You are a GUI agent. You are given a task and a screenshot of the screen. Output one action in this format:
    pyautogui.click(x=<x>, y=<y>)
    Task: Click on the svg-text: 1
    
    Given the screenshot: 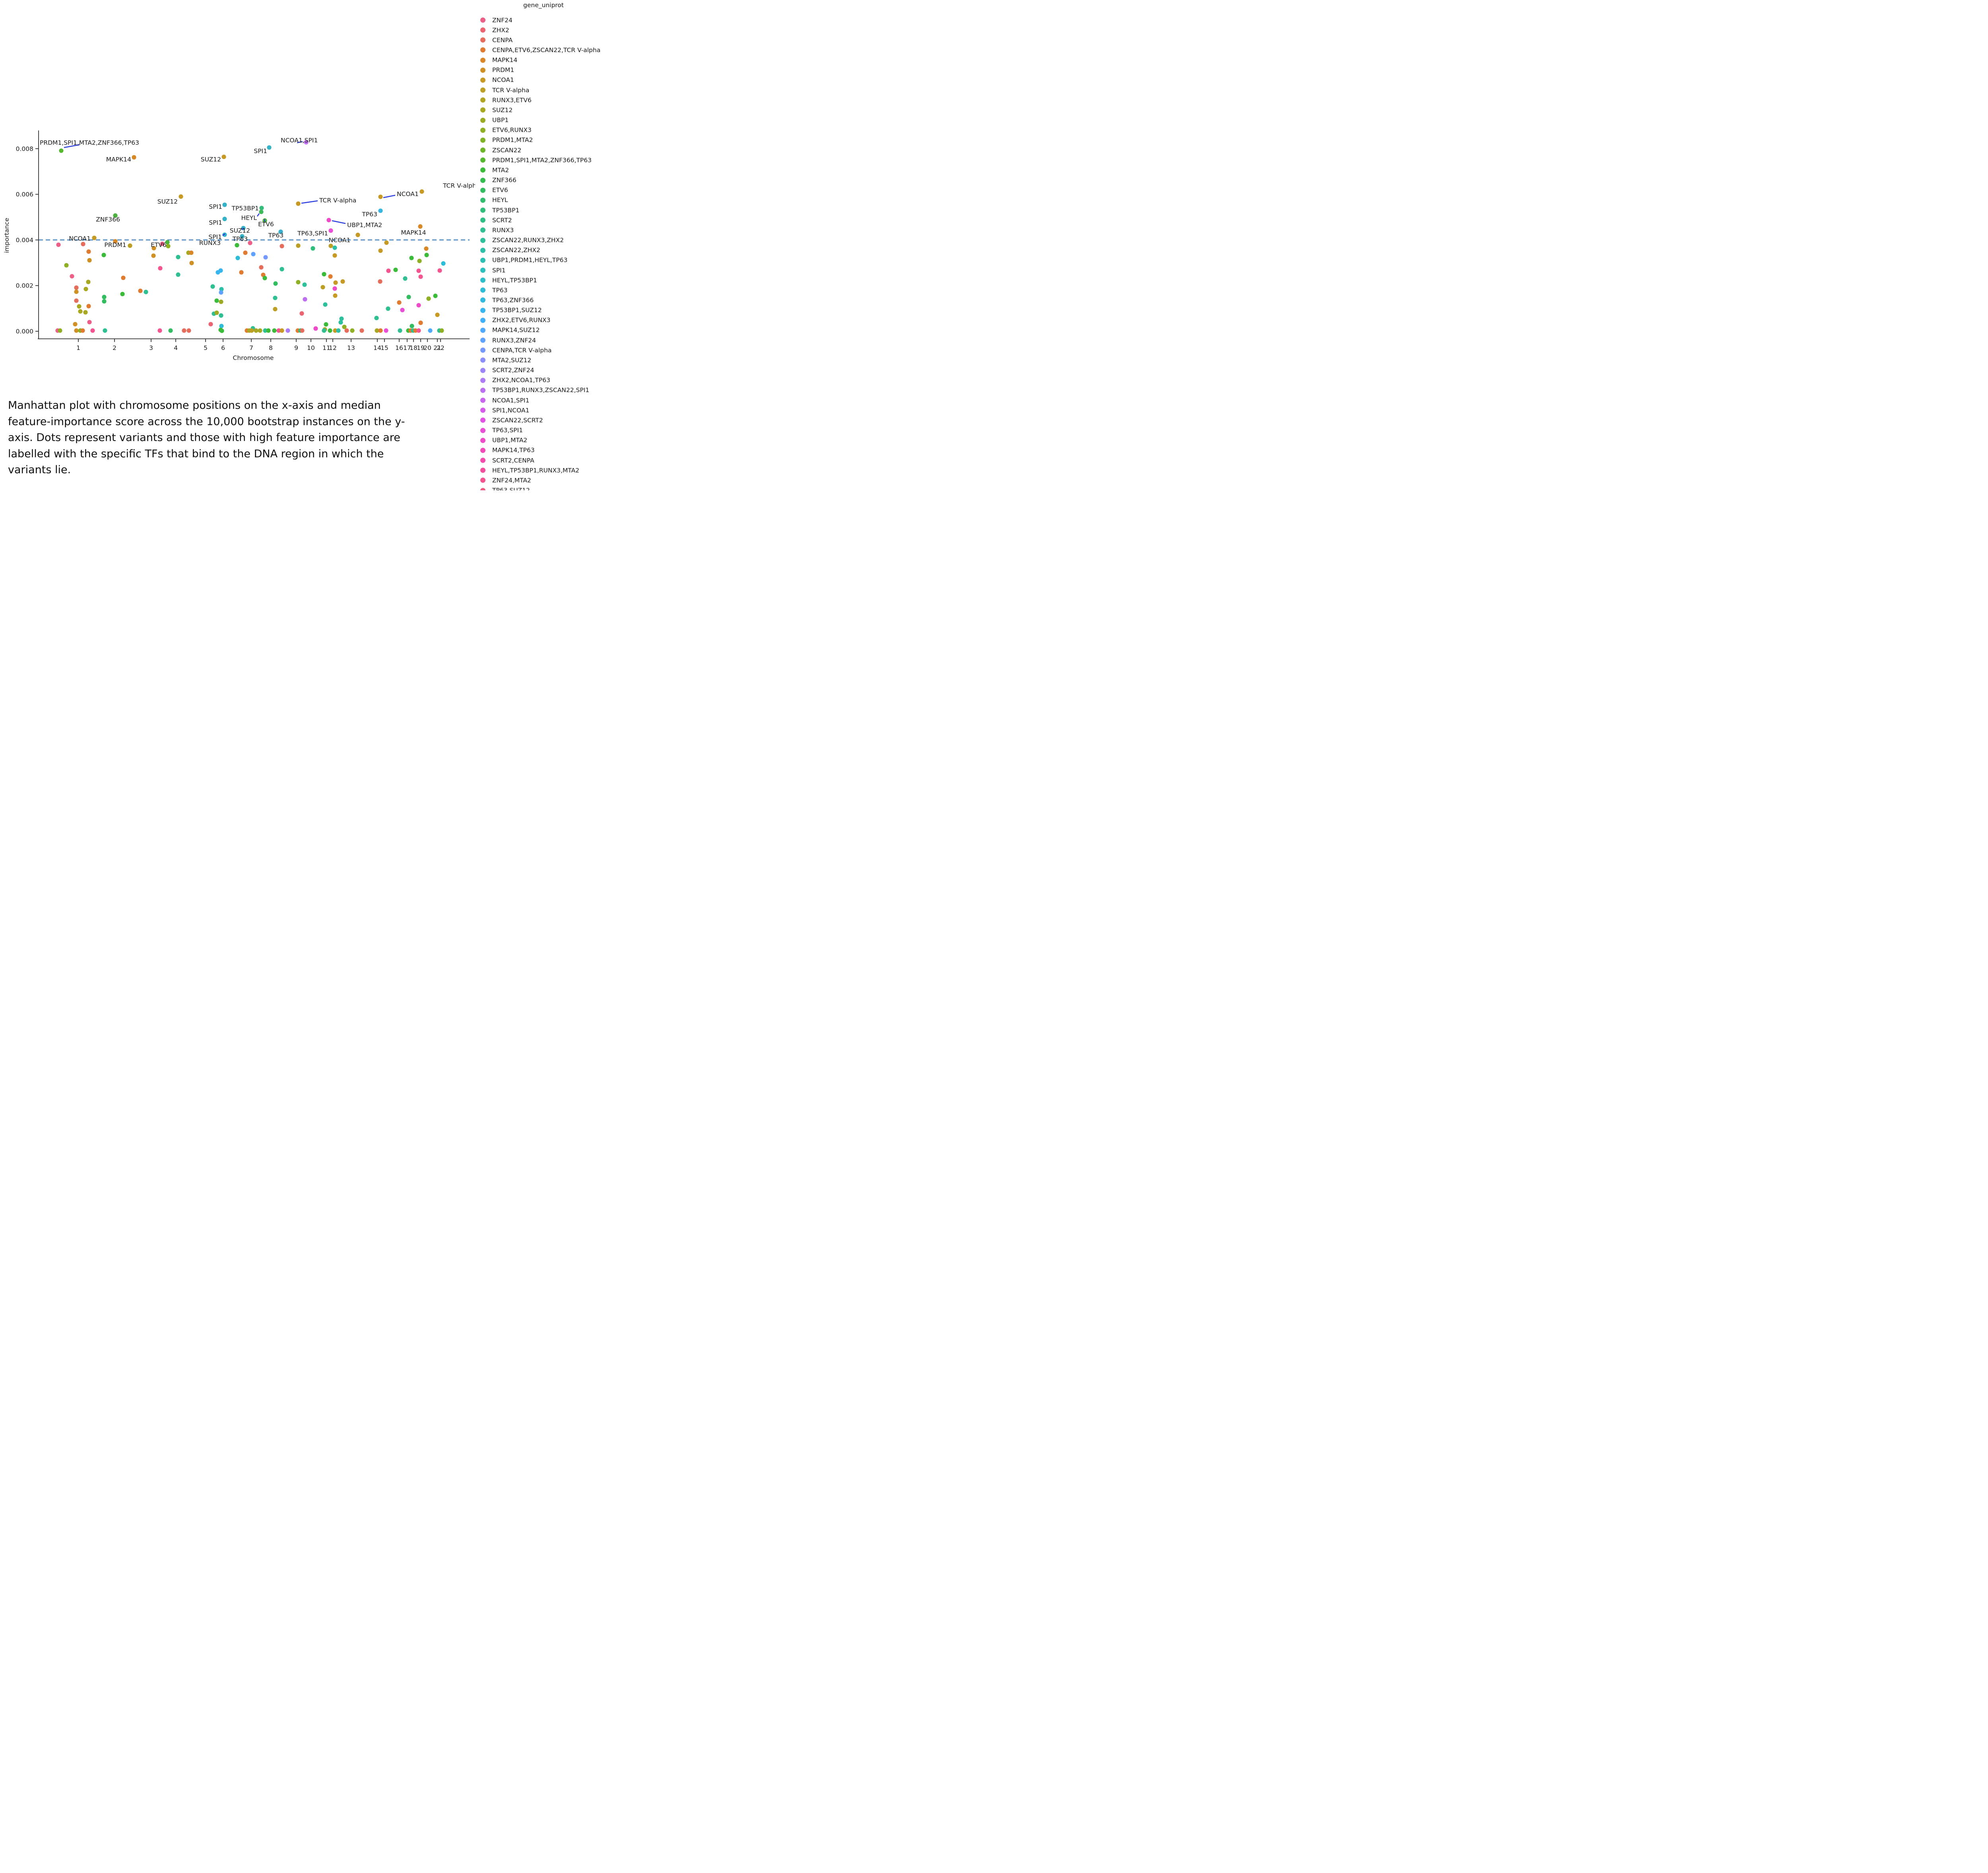 What is the action you would take?
    pyautogui.click(x=78, y=348)
    